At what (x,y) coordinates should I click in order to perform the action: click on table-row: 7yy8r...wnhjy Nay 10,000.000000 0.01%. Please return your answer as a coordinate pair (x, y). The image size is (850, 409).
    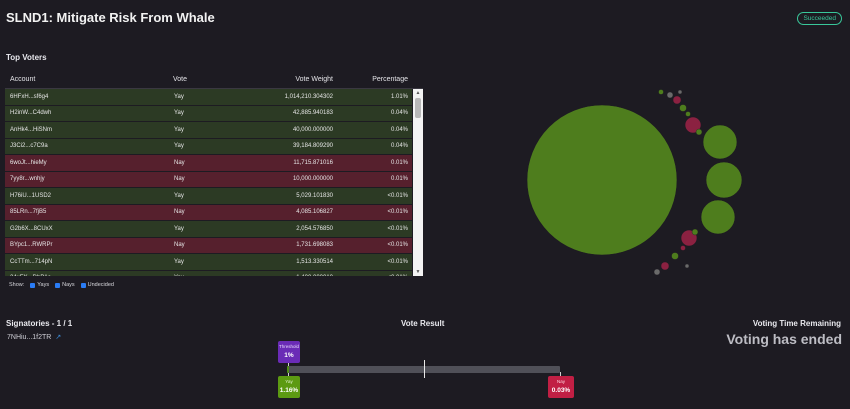
    Looking at the image, I should click on (208, 179).